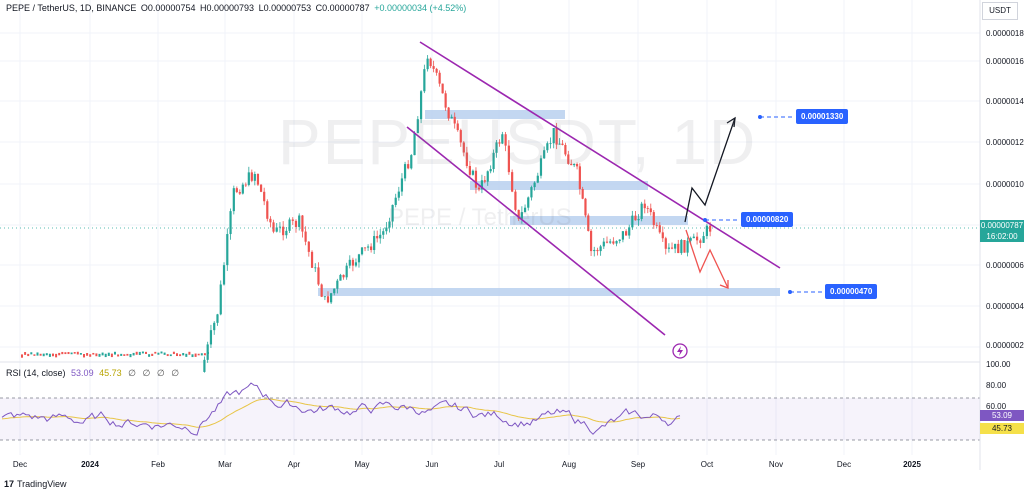 The image size is (1024, 496). What do you see at coordinates (342, 8) in the screenshot?
I see `ohlc-close: C0.00000787` at bounding box center [342, 8].